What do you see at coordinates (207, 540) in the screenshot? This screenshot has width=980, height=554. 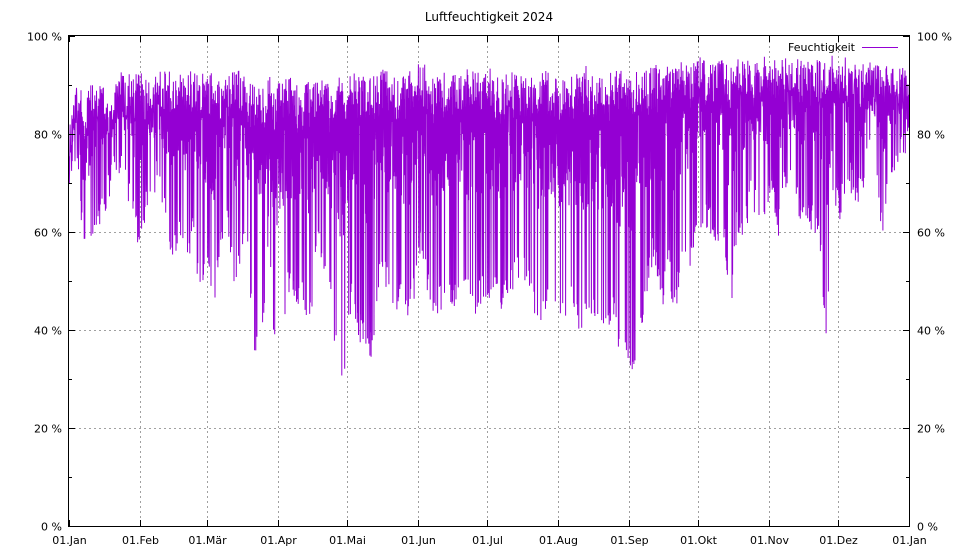 I see `x-tick-label: 01.Mär` at bounding box center [207, 540].